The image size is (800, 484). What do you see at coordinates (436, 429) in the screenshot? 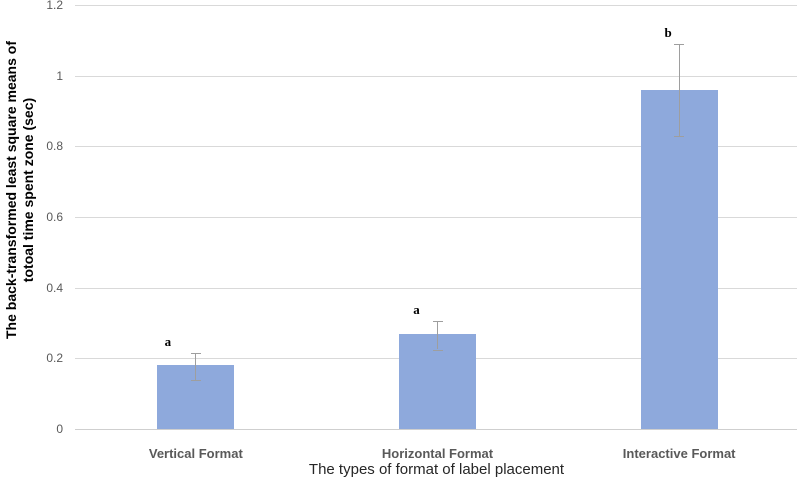
I see `x-axis-line` at bounding box center [436, 429].